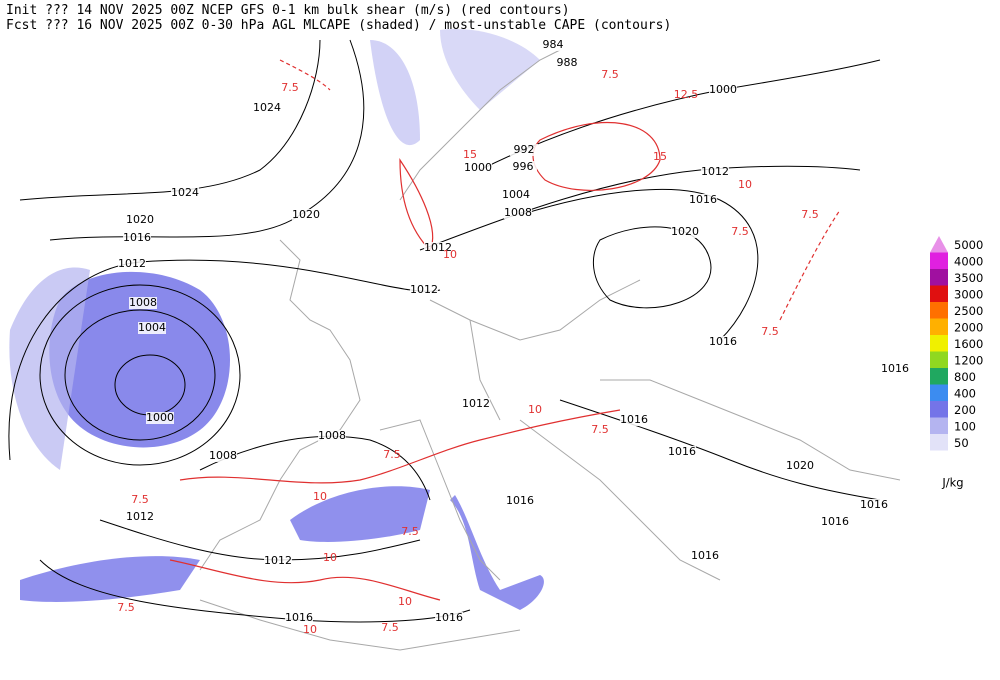 Image resolution: width=1000 pixels, height=680 pixels. I want to click on legend-label: 800, so click(965, 377).